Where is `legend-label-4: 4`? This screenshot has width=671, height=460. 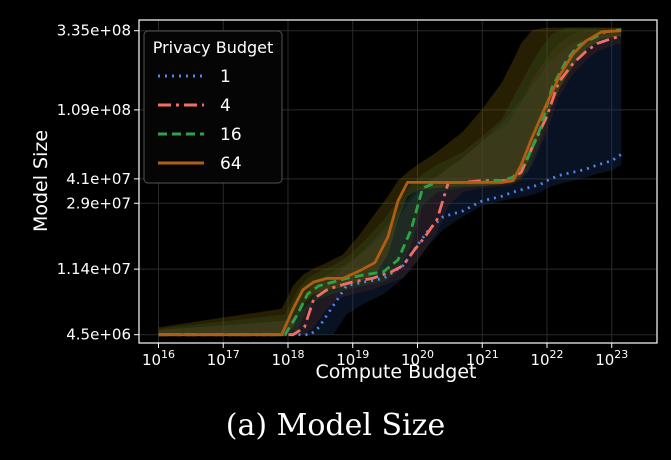 legend-label-4: 4 is located at coordinates (225, 106).